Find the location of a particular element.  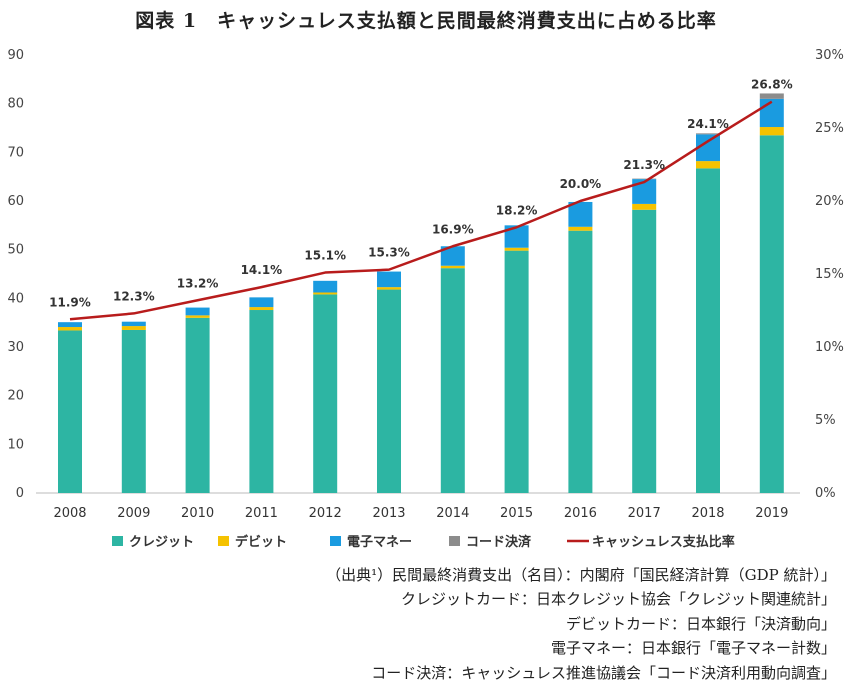

right-y-axis: 0% 5% 10% 15% 20% 25% 30% is located at coordinates (829, 274).